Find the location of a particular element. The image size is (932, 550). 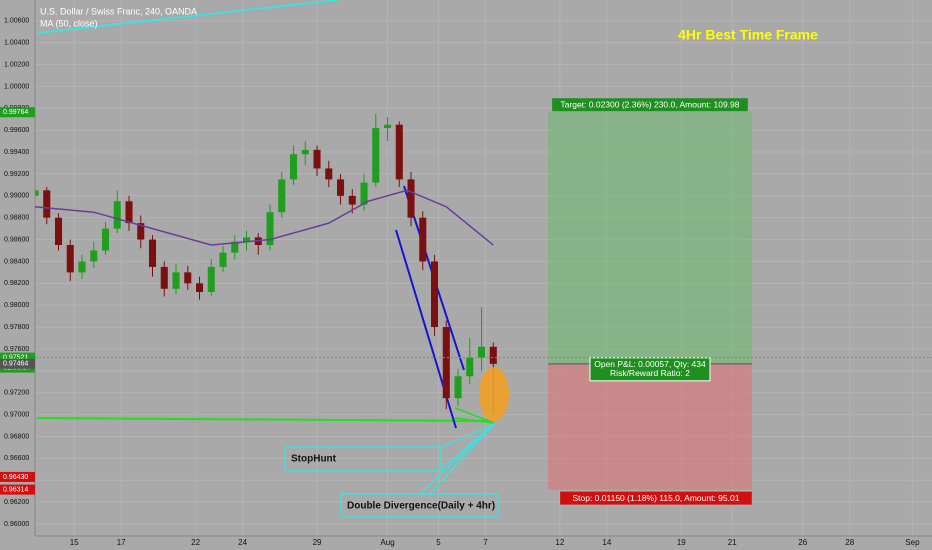

support-line is located at coordinates (263, 419).